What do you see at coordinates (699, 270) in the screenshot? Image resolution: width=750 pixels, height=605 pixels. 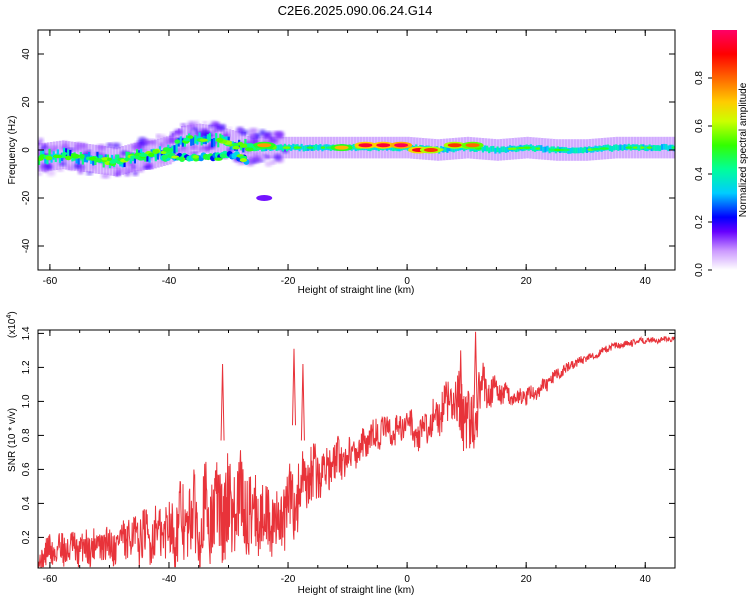 I see `colorbar-tick-label: 0.0` at bounding box center [699, 270].